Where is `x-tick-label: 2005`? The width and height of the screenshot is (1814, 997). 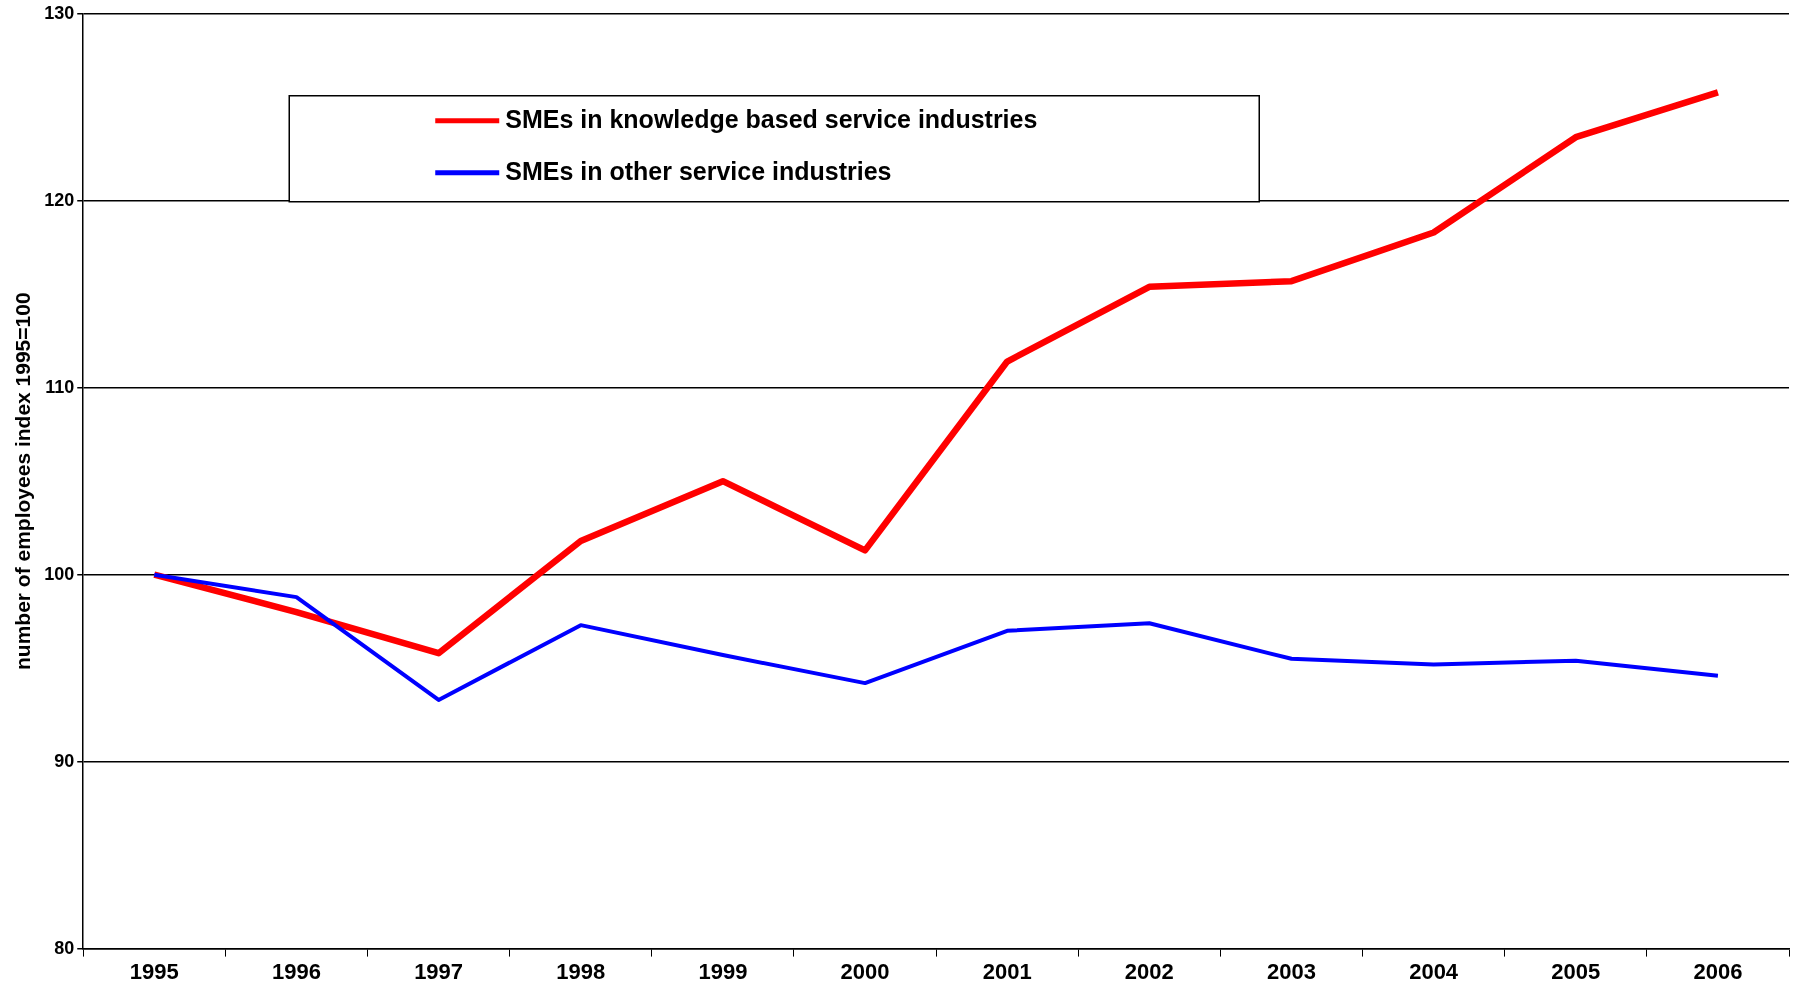 x-tick-label: 2005 is located at coordinates (1576, 971).